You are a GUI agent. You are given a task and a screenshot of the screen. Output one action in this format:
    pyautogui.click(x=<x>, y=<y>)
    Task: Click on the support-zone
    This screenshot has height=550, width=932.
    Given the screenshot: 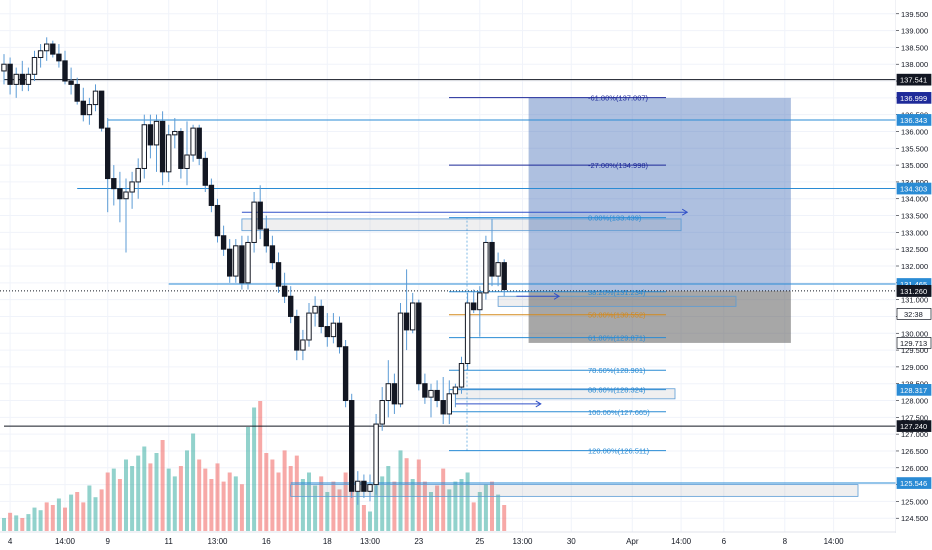 What is the action you would take?
    pyautogui.click(x=574, y=490)
    